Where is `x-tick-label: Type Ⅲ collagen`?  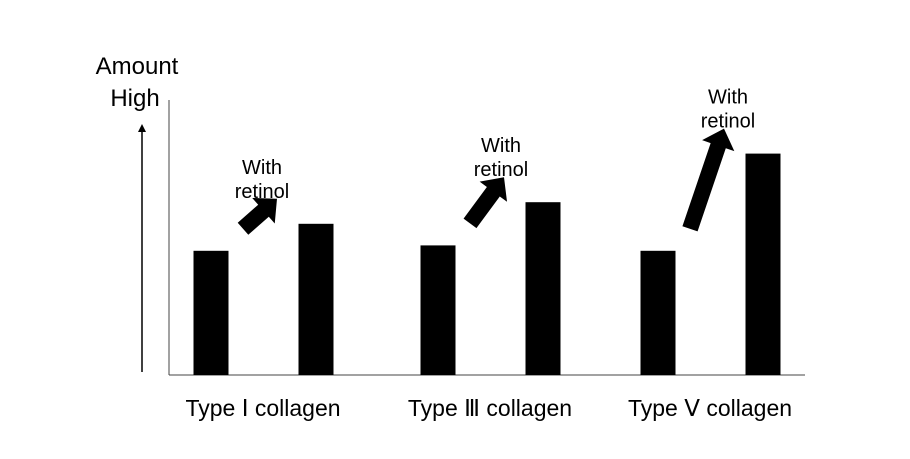 x-tick-label: Type Ⅲ collagen is located at coordinates (490, 408).